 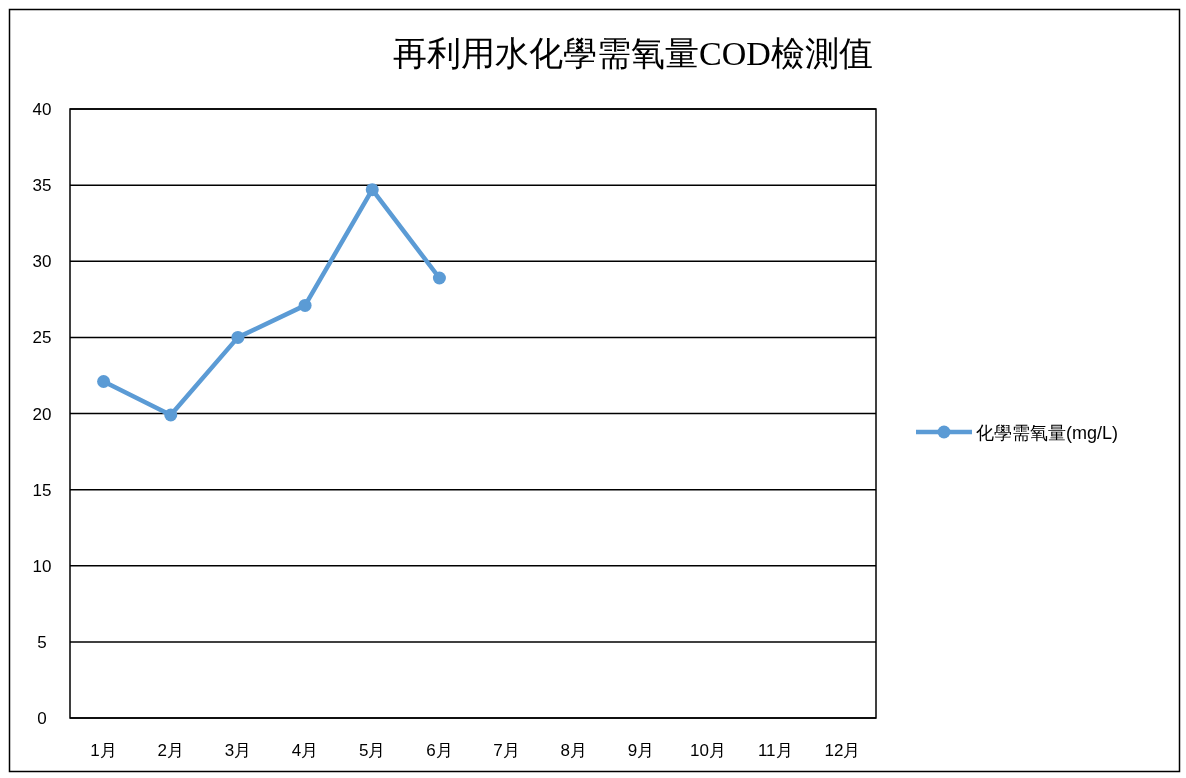 I want to click on y-tick-label: 20, so click(x=42, y=414).